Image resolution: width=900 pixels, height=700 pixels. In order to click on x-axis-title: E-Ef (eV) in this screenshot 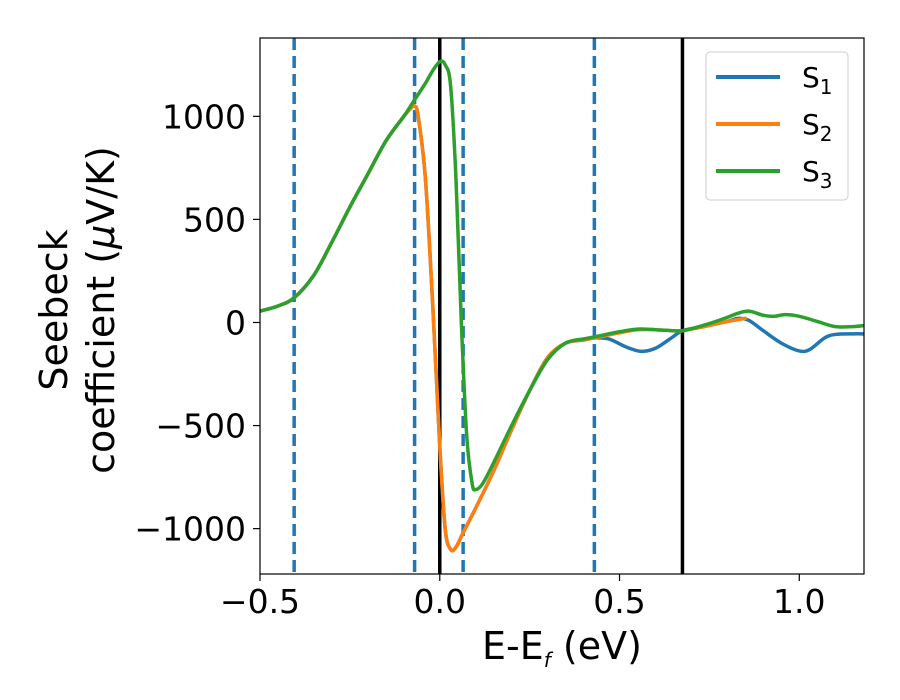, I will do `click(562, 648)`.